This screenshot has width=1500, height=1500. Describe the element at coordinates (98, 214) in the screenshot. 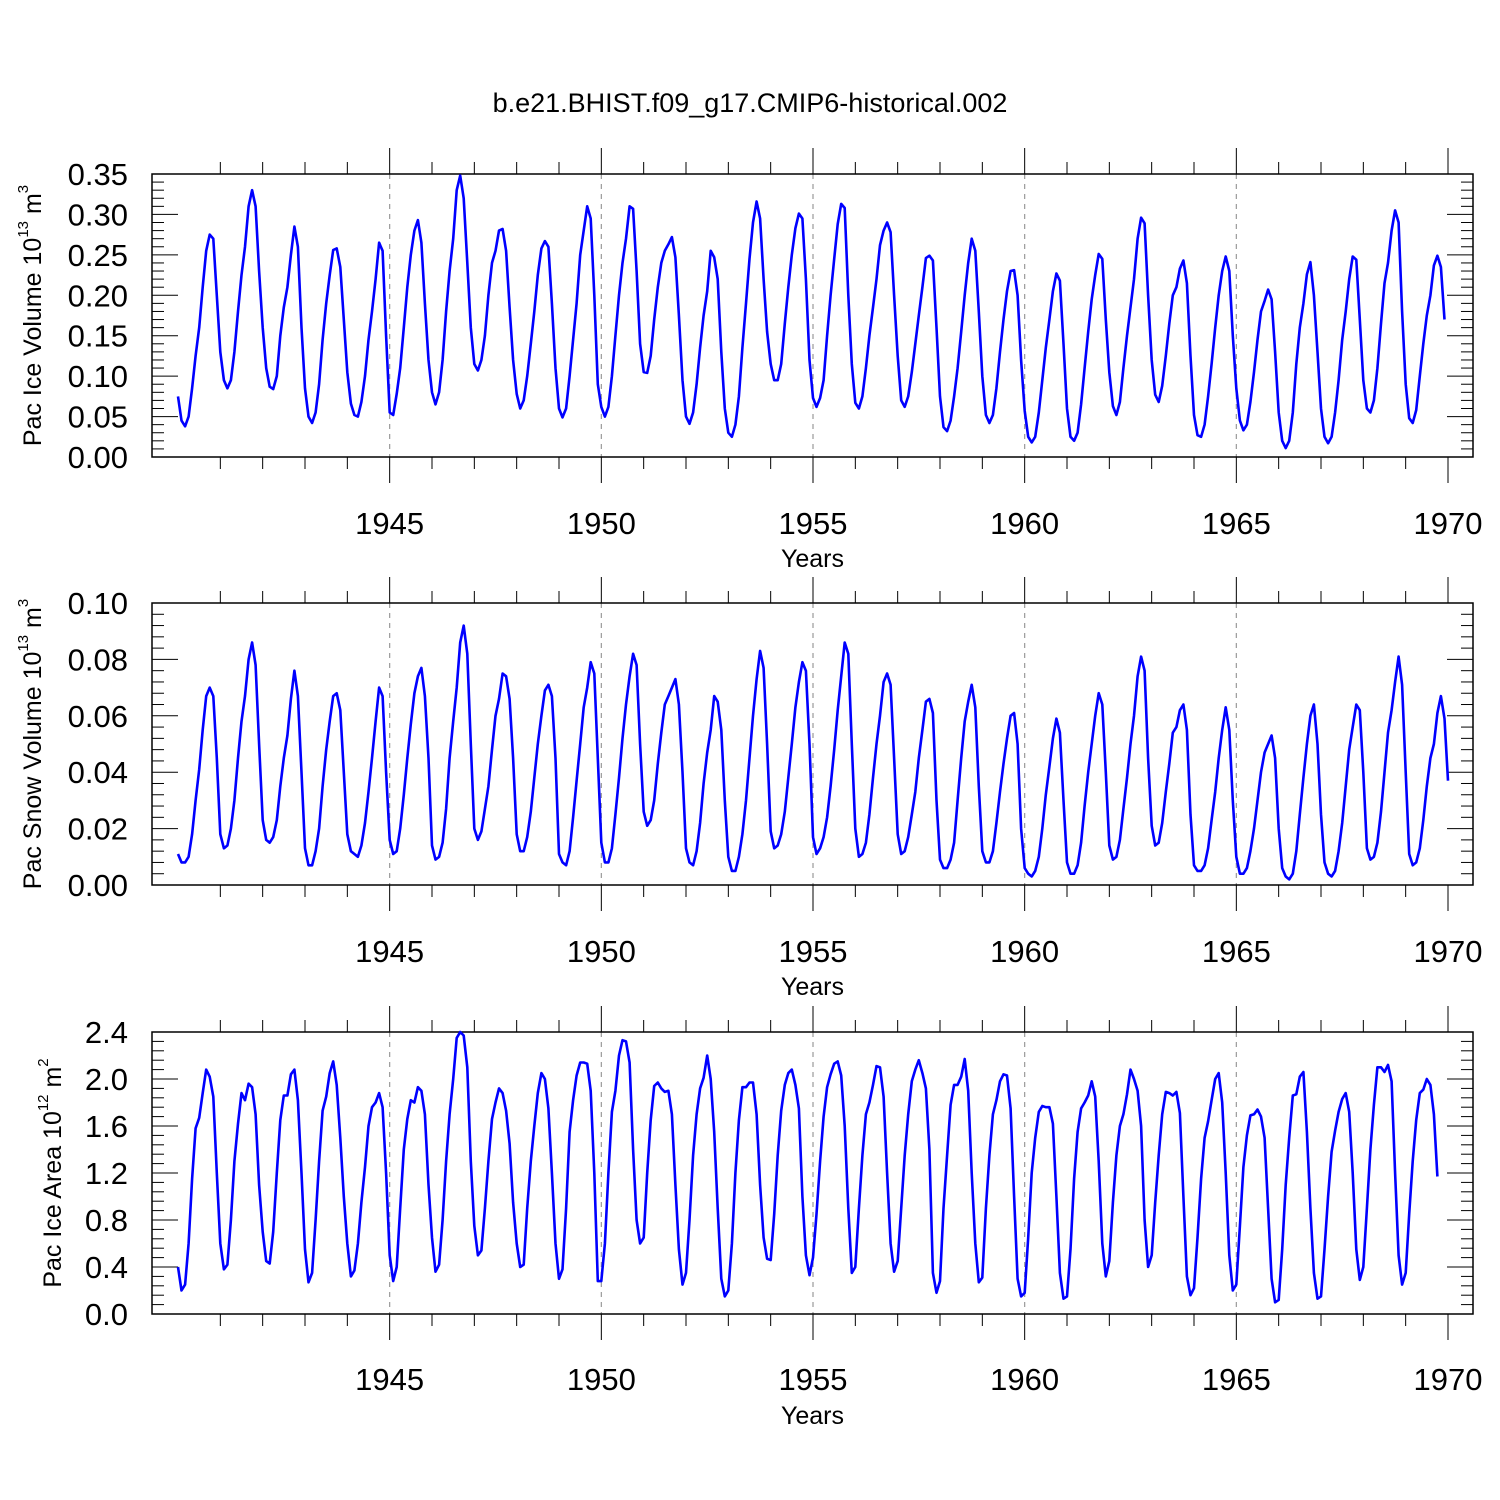

I see `y-tick-label: 0.30` at that location.